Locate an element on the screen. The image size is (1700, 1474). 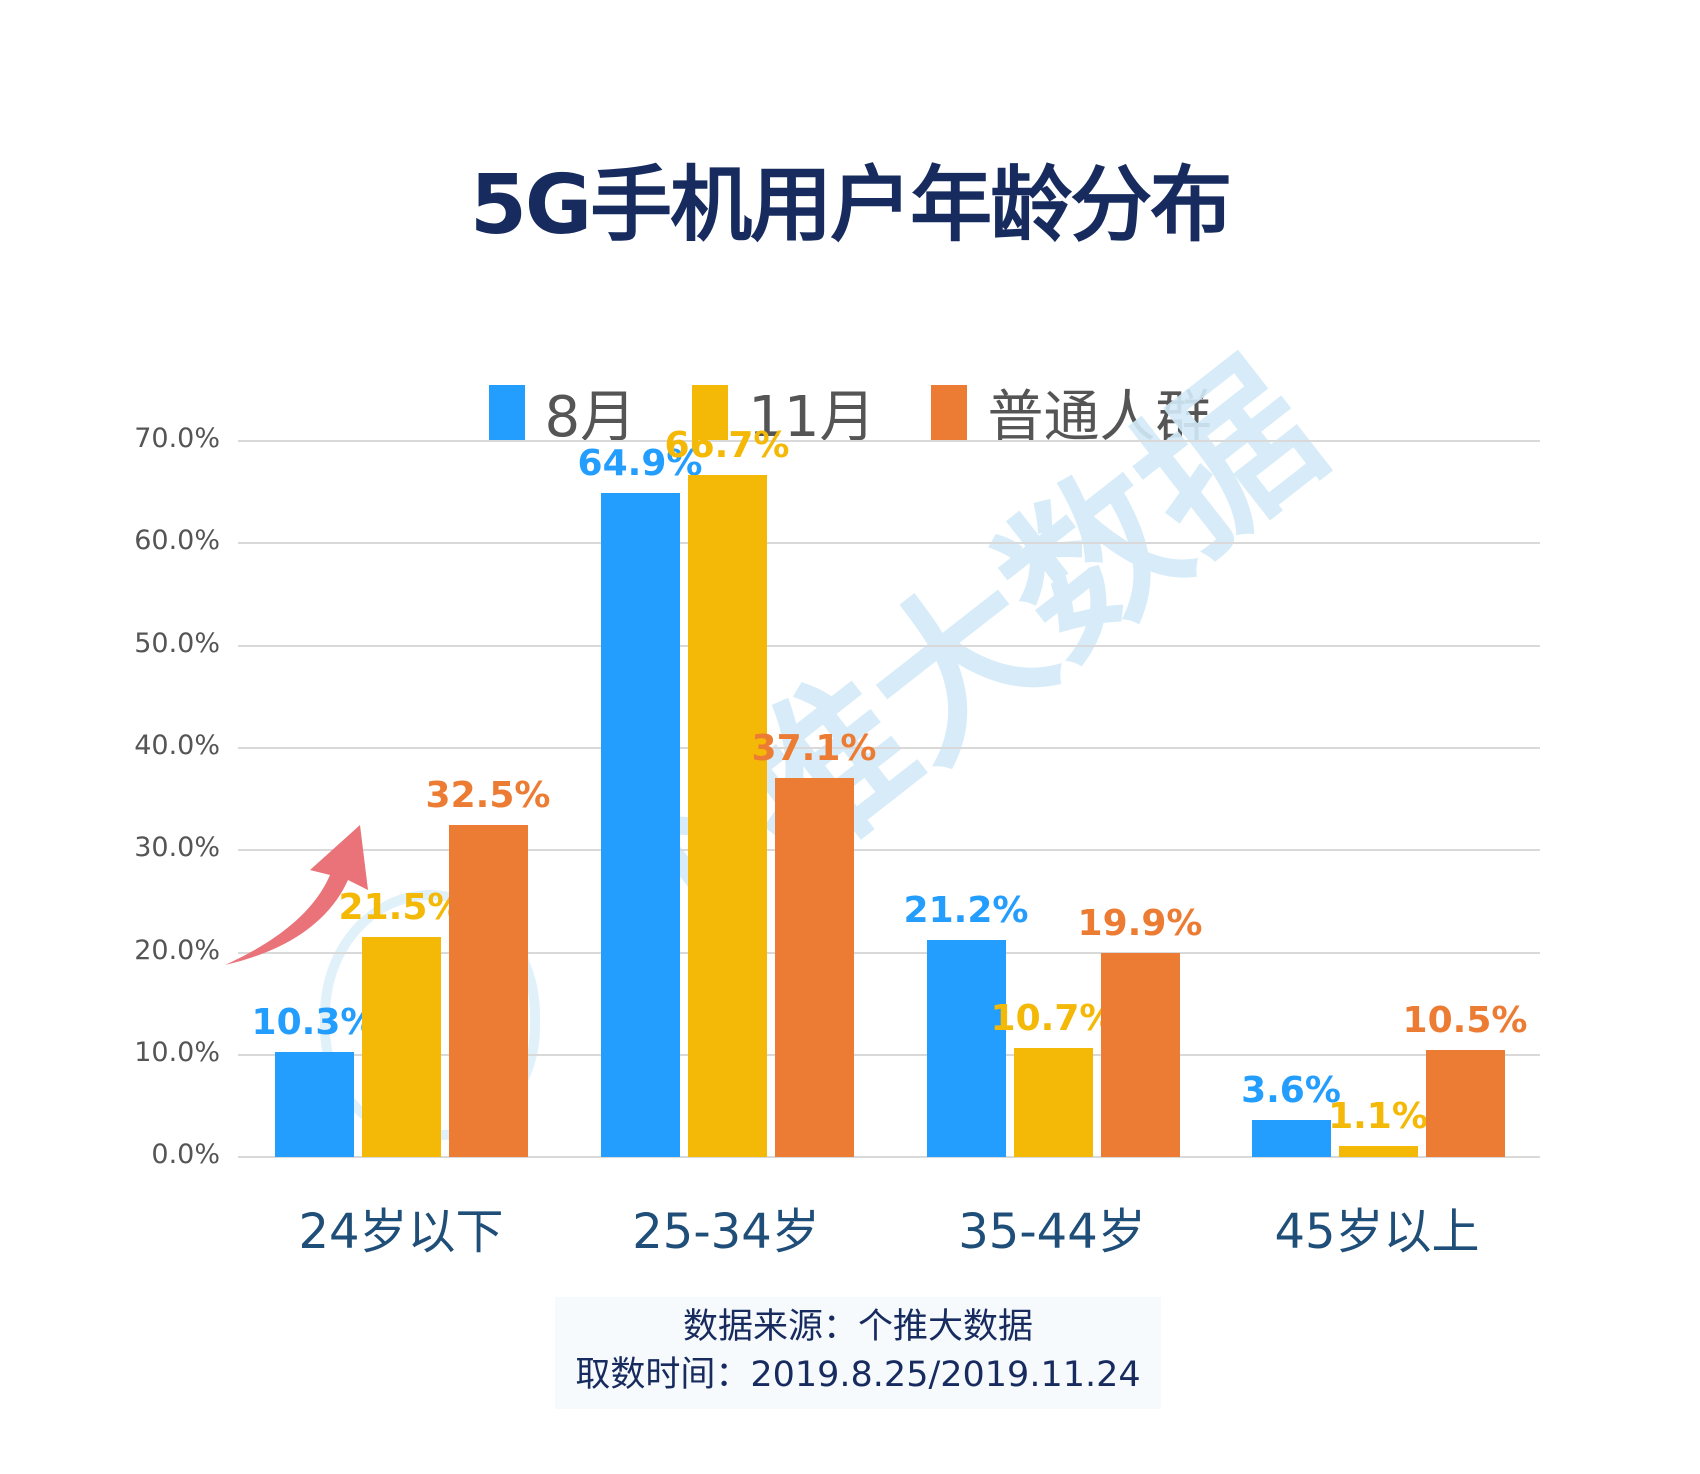
legend-label-nov: 11月 is located at coordinates (812, 417).